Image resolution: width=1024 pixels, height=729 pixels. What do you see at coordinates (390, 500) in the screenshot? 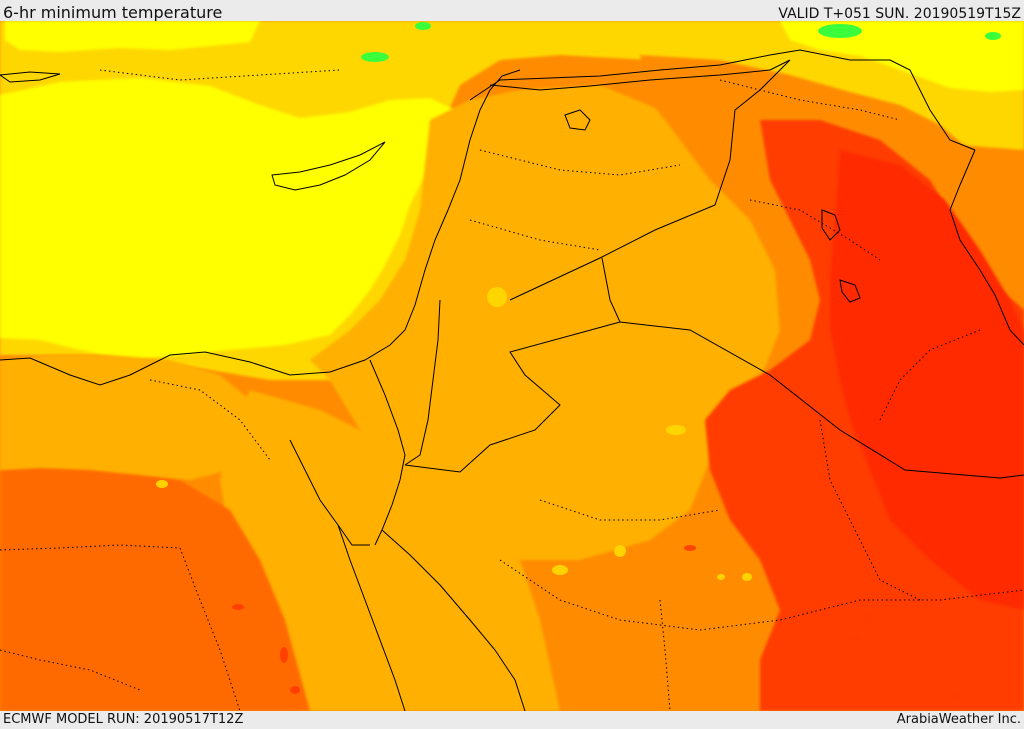
I see `gulf-of-aqaba-coast` at bounding box center [390, 500].